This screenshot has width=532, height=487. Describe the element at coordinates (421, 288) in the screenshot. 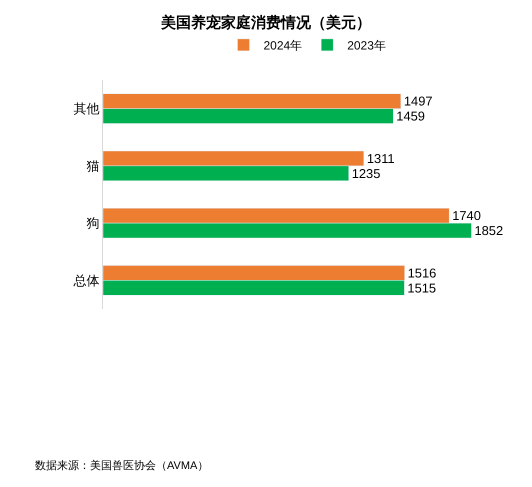

I see `data-label: 1515` at that location.